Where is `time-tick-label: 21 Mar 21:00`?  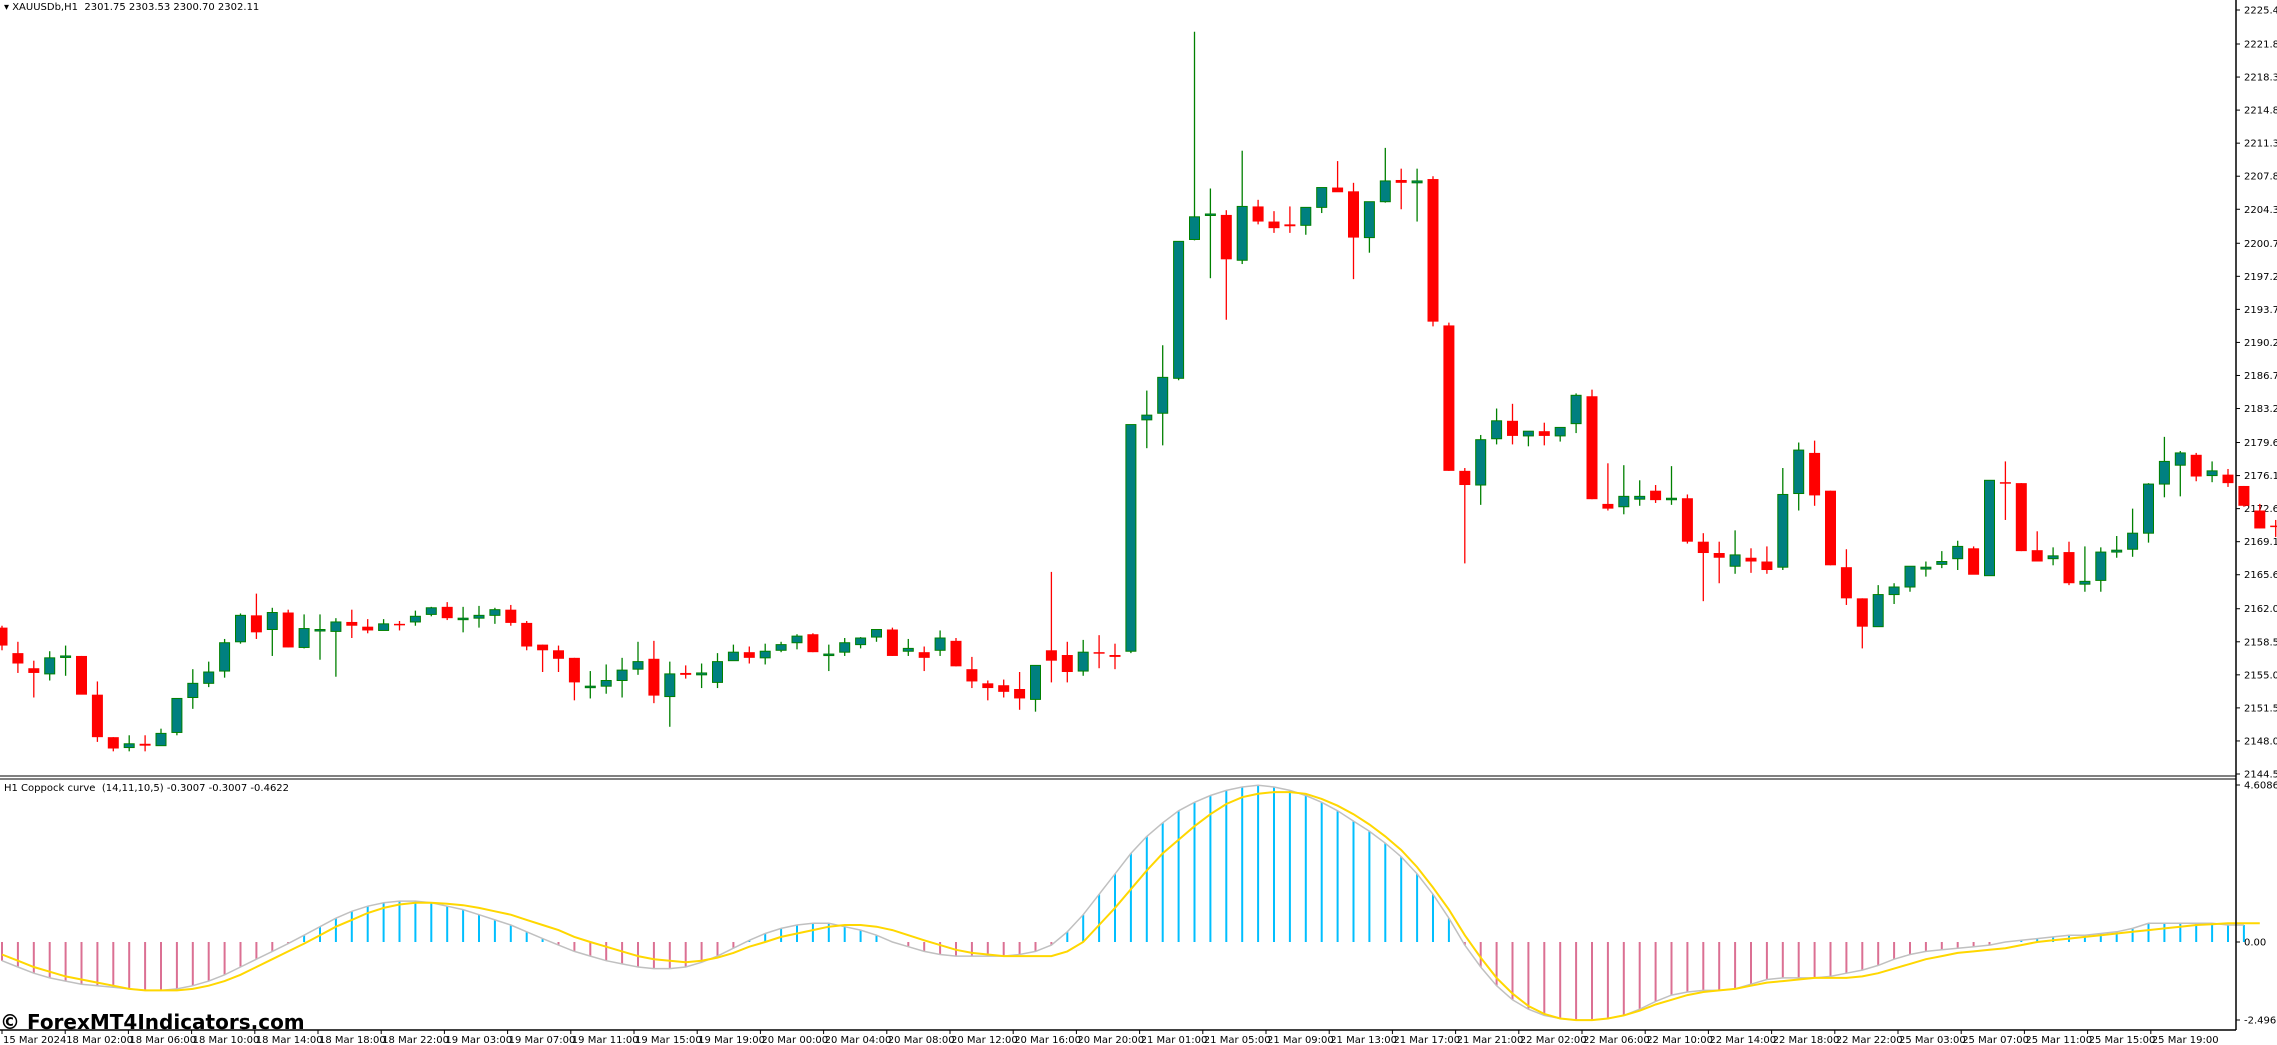
time-tick-label: 21 Mar 21:00 is located at coordinates (1490, 1040).